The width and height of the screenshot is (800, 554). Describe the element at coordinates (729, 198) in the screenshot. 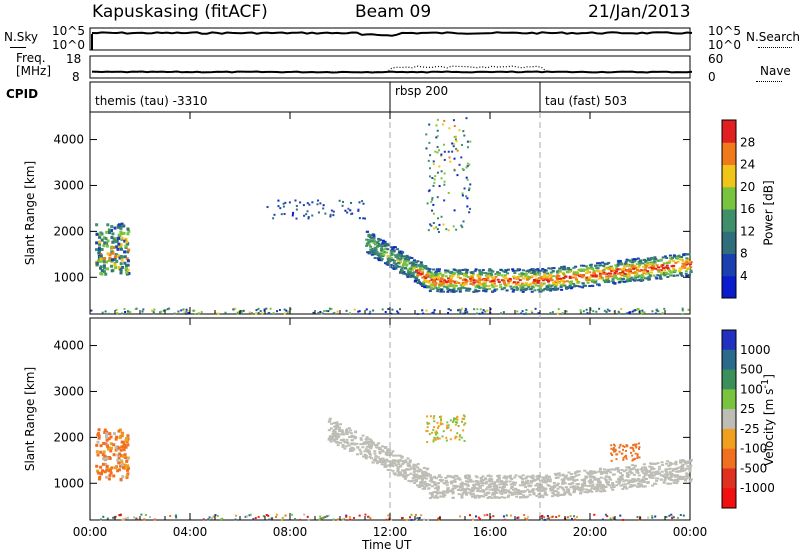

I see `power-colorbar-swatch` at that location.